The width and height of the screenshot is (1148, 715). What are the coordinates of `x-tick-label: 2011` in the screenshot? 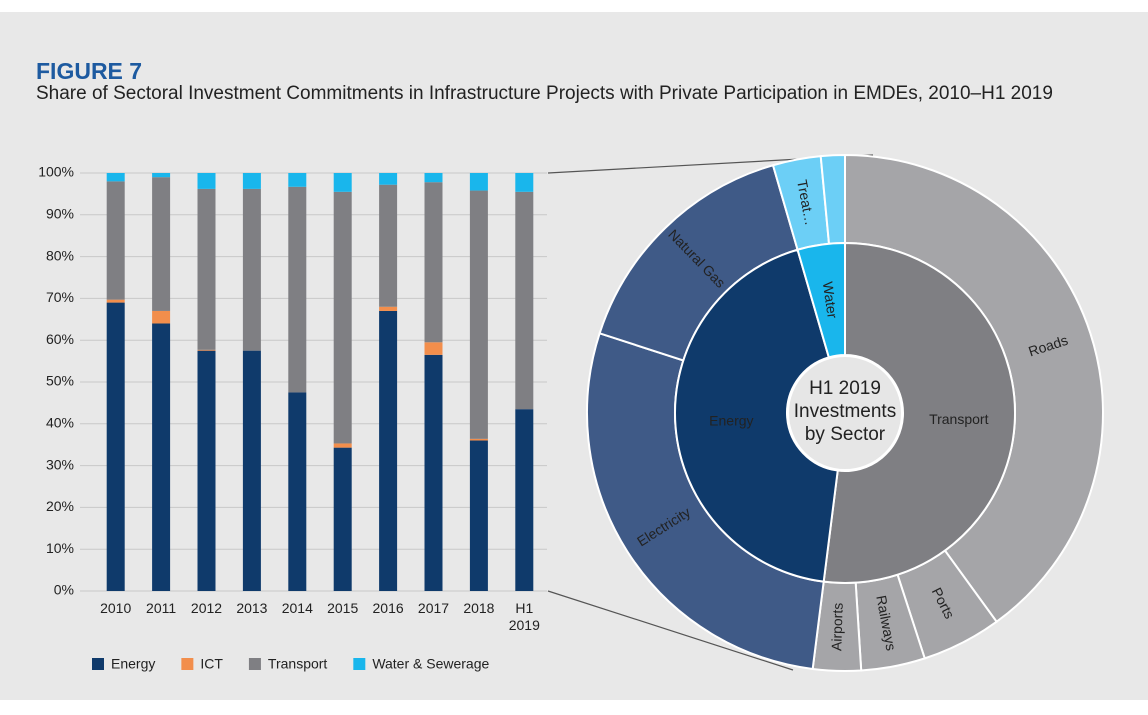 It's located at (161, 608).